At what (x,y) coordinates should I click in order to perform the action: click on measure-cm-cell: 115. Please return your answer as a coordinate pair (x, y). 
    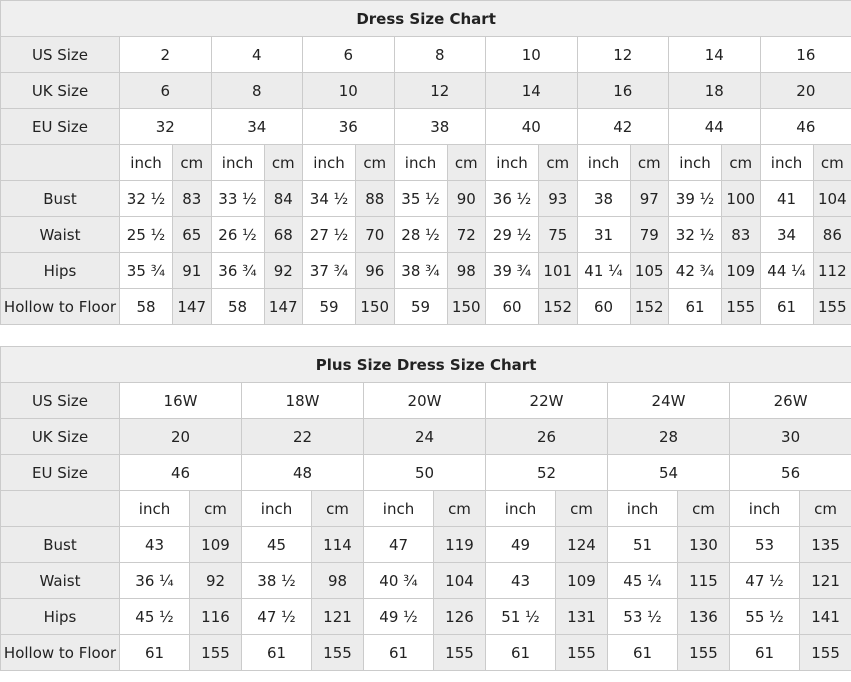
    Looking at the image, I should click on (703, 580).